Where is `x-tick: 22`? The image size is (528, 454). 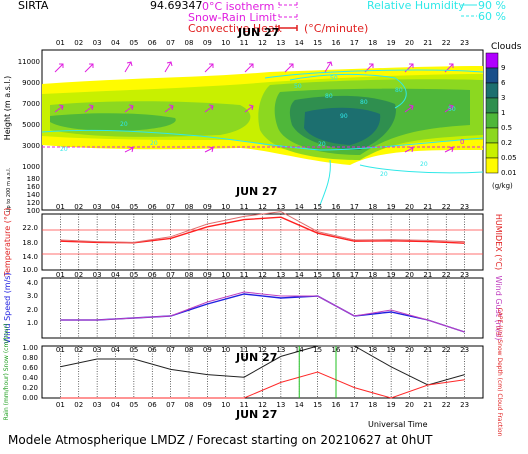
x-tick: 22 is located at coordinates (446, 207).